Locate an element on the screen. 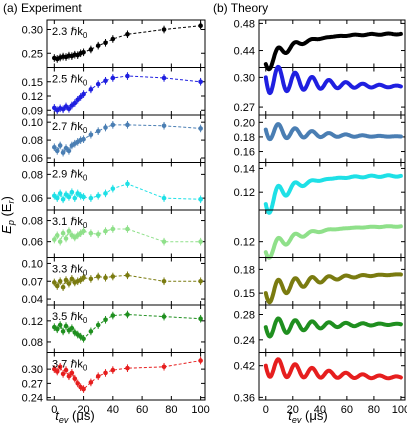 This screenshot has height=425, width=407. x-tick-label: 40 is located at coordinates (113, 410).